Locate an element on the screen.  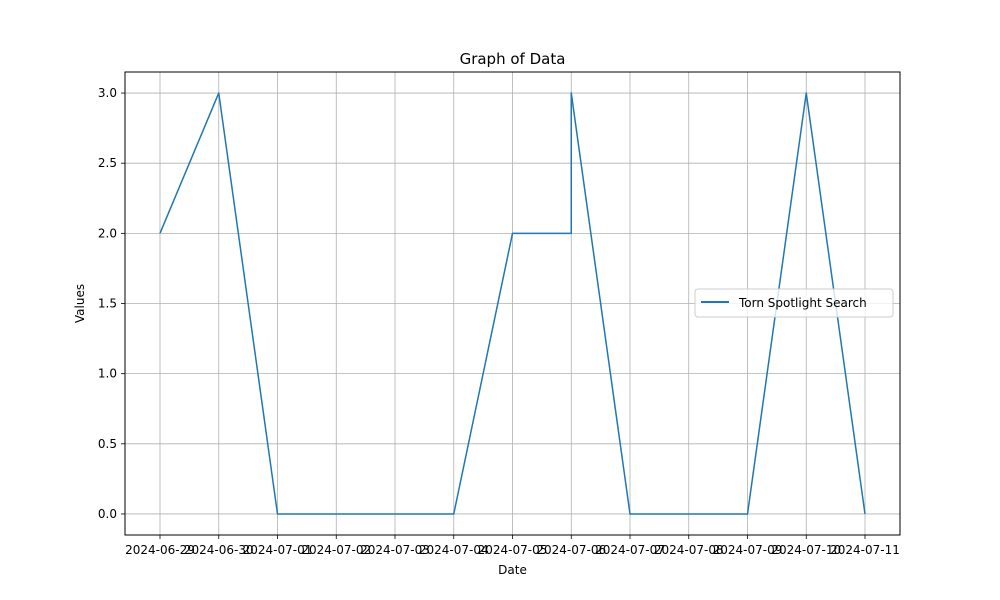
legend-box is located at coordinates (794, 303).